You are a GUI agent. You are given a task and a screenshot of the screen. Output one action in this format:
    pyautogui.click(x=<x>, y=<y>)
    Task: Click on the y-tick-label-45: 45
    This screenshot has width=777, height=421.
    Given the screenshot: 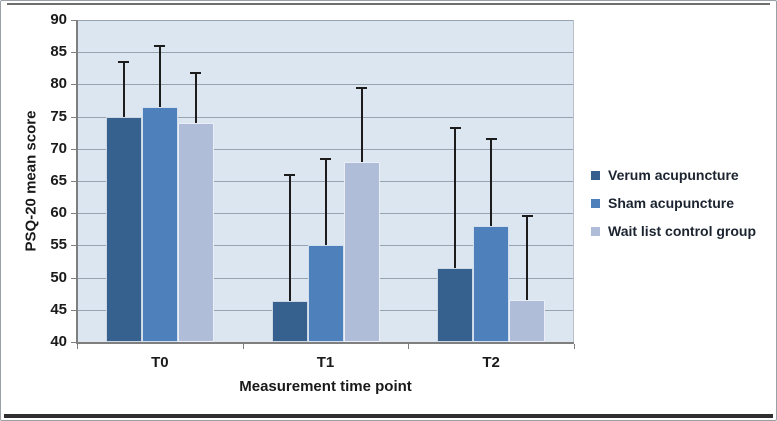 What is the action you would take?
    pyautogui.click(x=58, y=309)
    